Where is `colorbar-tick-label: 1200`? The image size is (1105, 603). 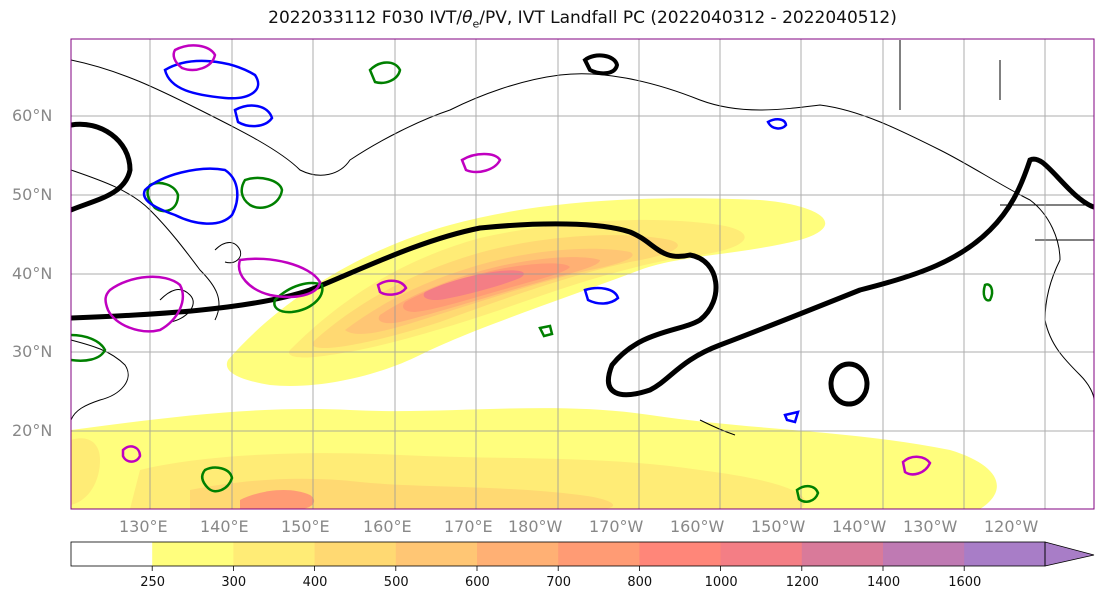
colorbar-tick-label: 1200 is located at coordinates (802, 582).